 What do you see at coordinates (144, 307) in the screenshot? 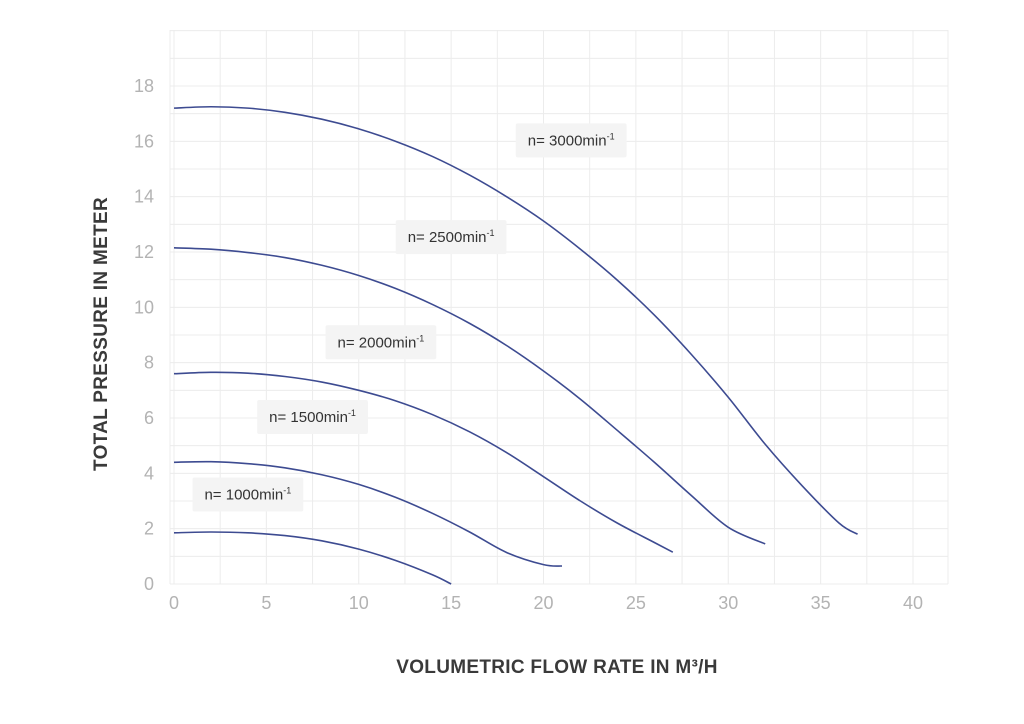
I see `y-tick-label: 10` at bounding box center [144, 307].